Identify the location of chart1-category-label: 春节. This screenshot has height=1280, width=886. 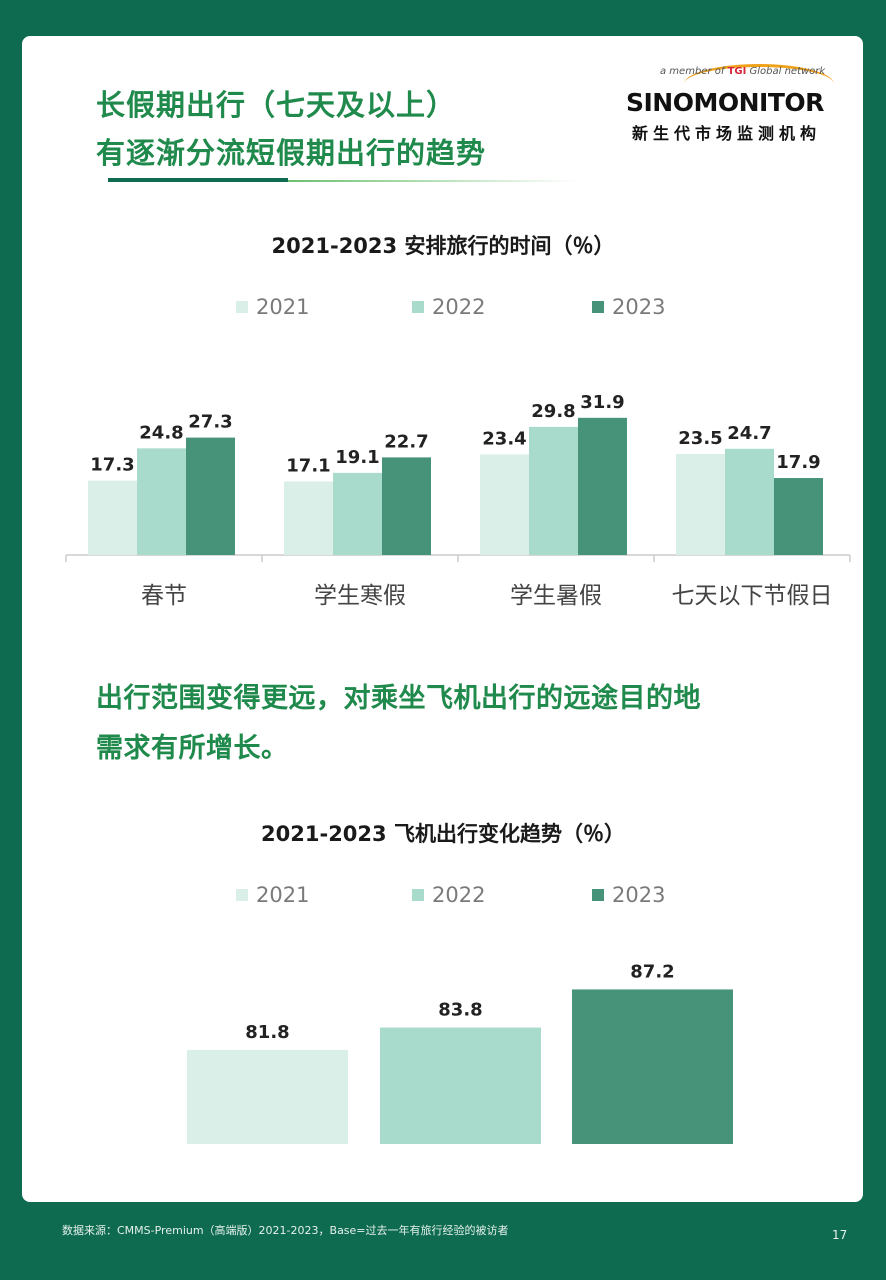
(164, 596).